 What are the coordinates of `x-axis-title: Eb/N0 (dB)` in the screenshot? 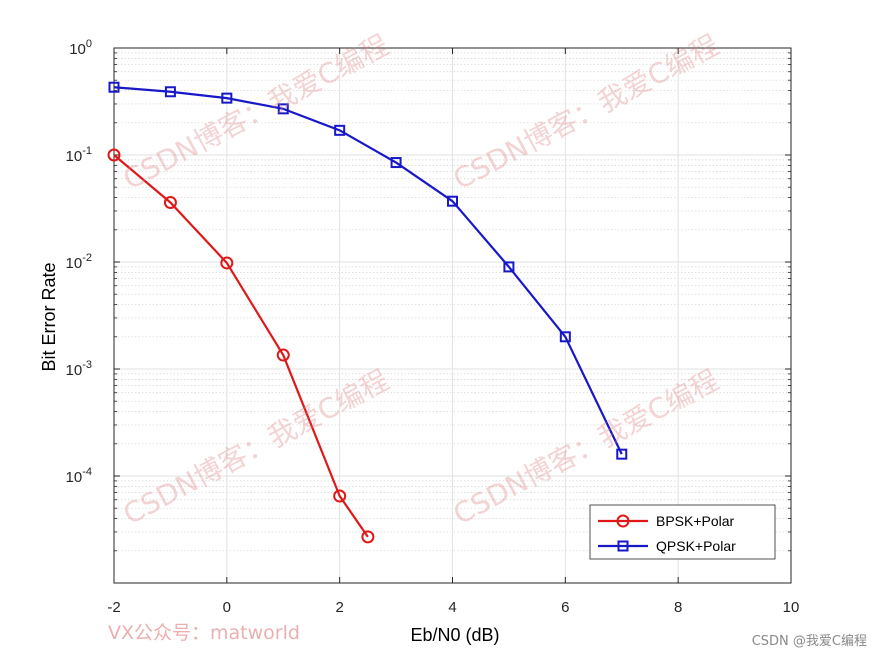 It's located at (454, 635).